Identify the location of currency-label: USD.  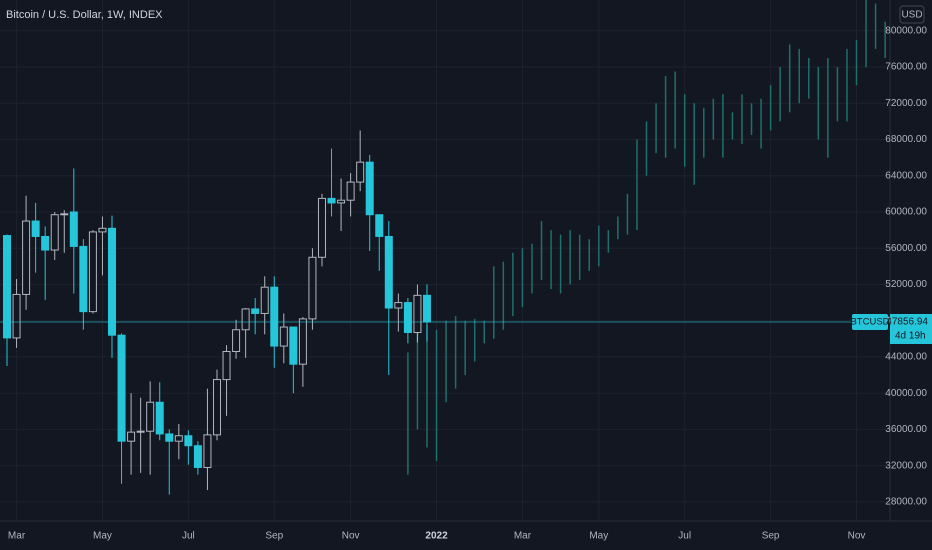
(911, 15).